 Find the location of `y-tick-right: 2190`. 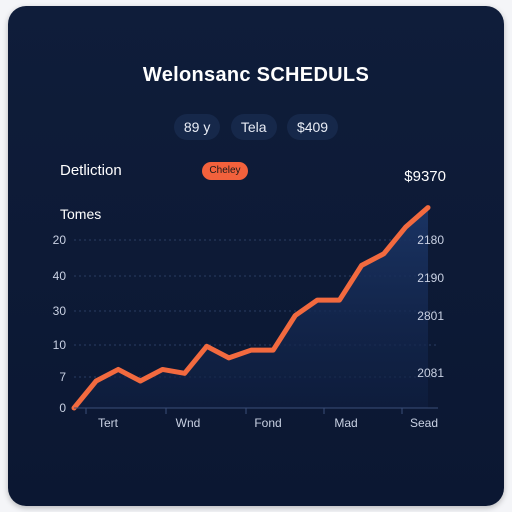

y-tick-right: 2190 is located at coordinates (430, 278).